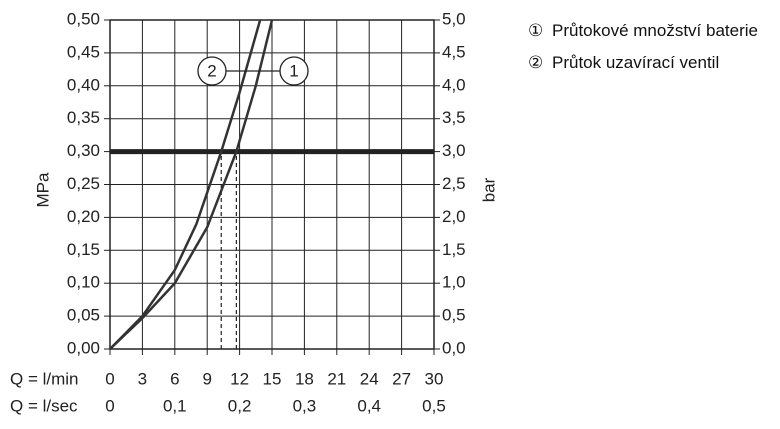 The image size is (780, 429). What do you see at coordinates (109, 405) in the screenshot?
I see `x2-tick-label: 0` at bounding box center [109, 405].